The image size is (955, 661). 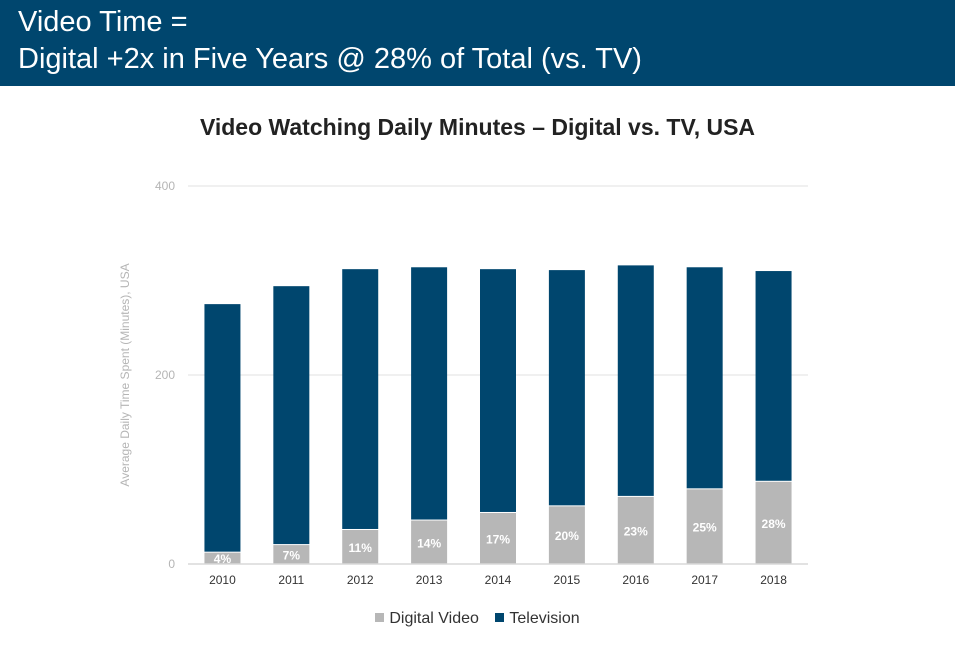 What do you see at coordinates (429, 580) in the screenshot?
I see `x-tick-label: 2013` at bounding box center [429, 580].